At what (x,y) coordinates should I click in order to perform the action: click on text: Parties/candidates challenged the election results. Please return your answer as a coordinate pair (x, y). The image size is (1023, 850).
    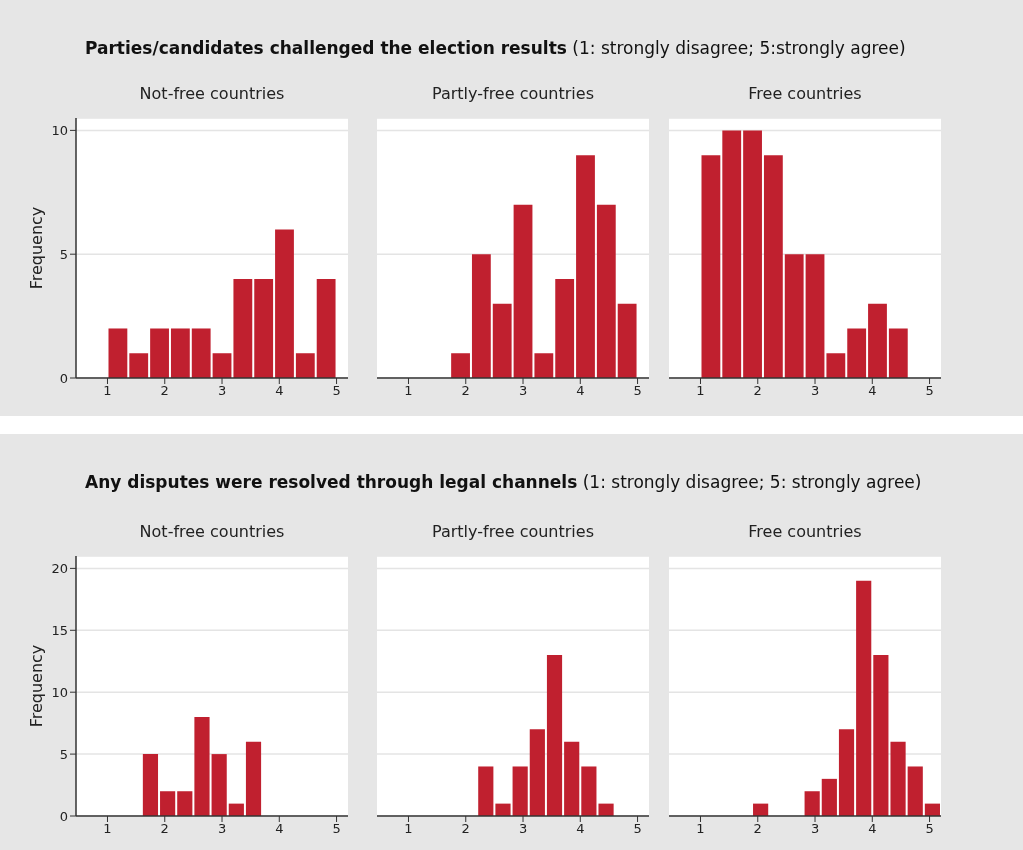
    Looking at the image, I should click on (326, 48).